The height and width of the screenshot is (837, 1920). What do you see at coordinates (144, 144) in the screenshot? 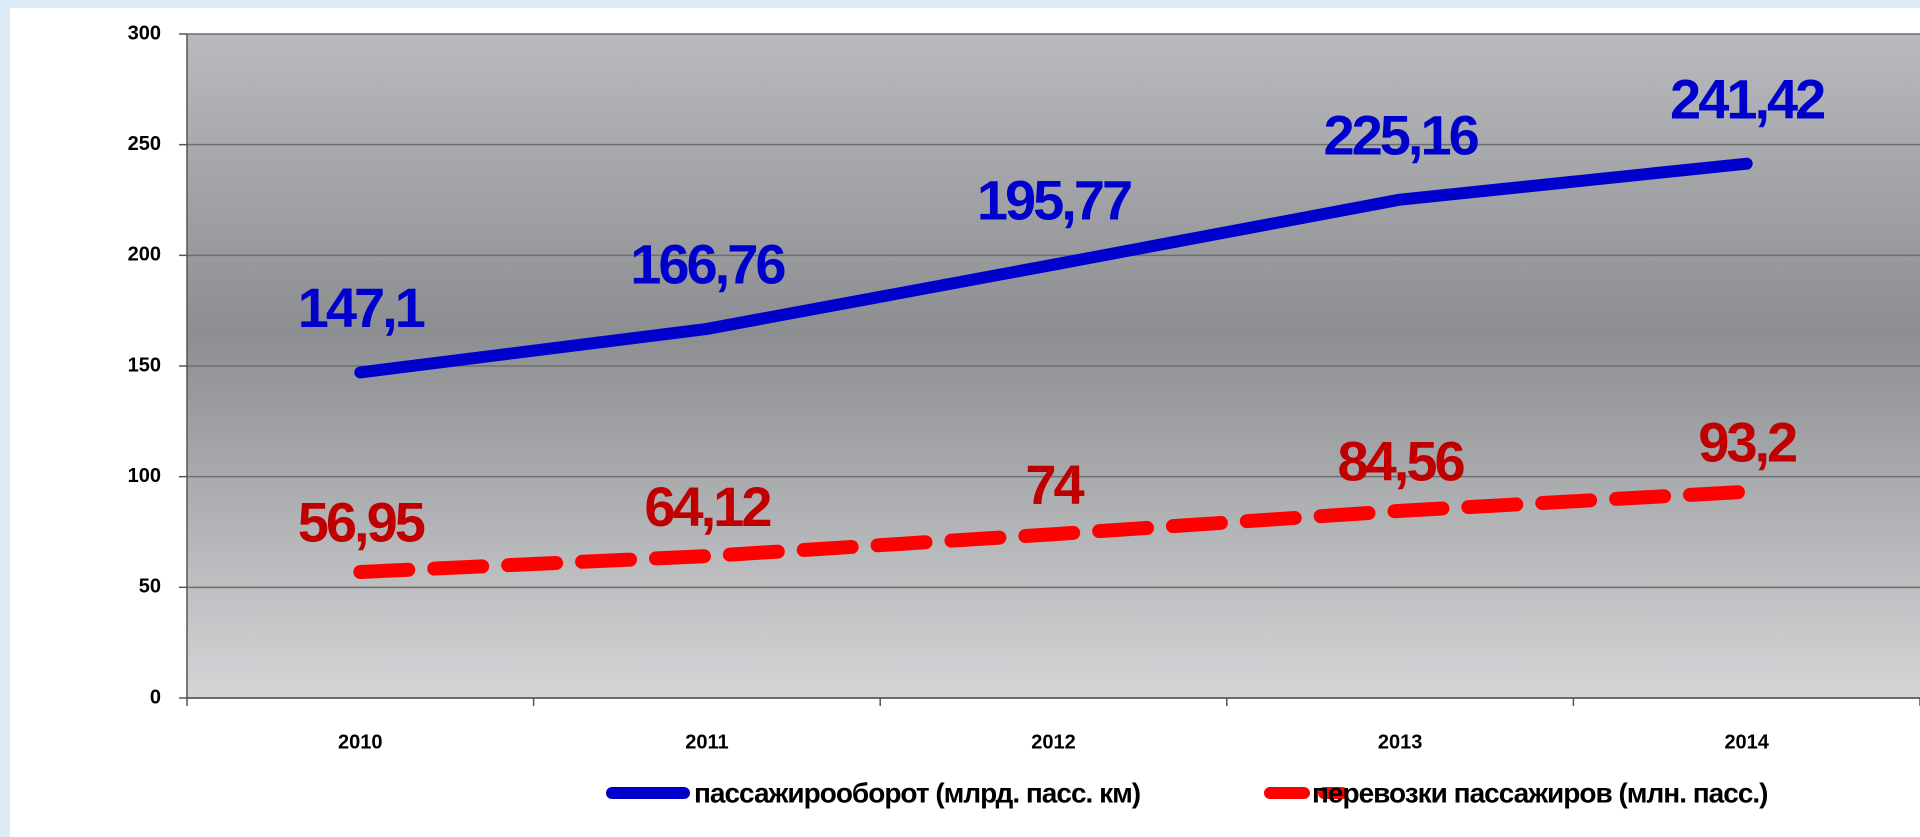
I see `y-tick-label: 250` at bounding box center [144, 144].